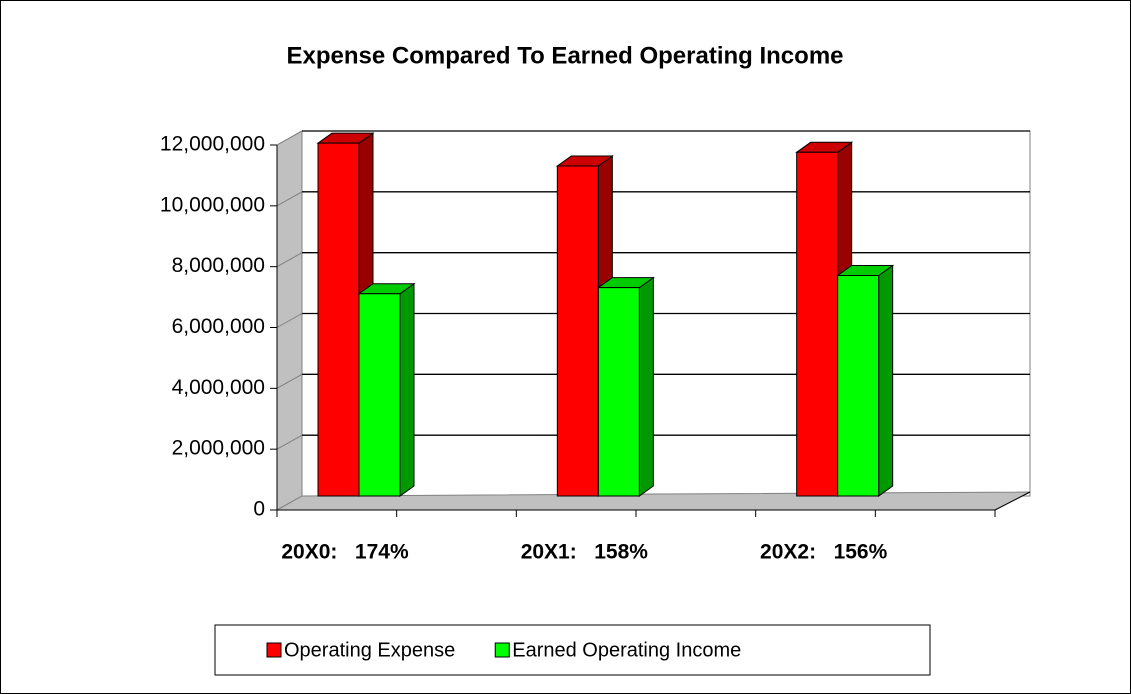 The width and height of the screenshot is (1131, 694). Describe the element at coordinates (218, 265) in the screenshot. I see `y-tick-label: 8,000,000` at that location.